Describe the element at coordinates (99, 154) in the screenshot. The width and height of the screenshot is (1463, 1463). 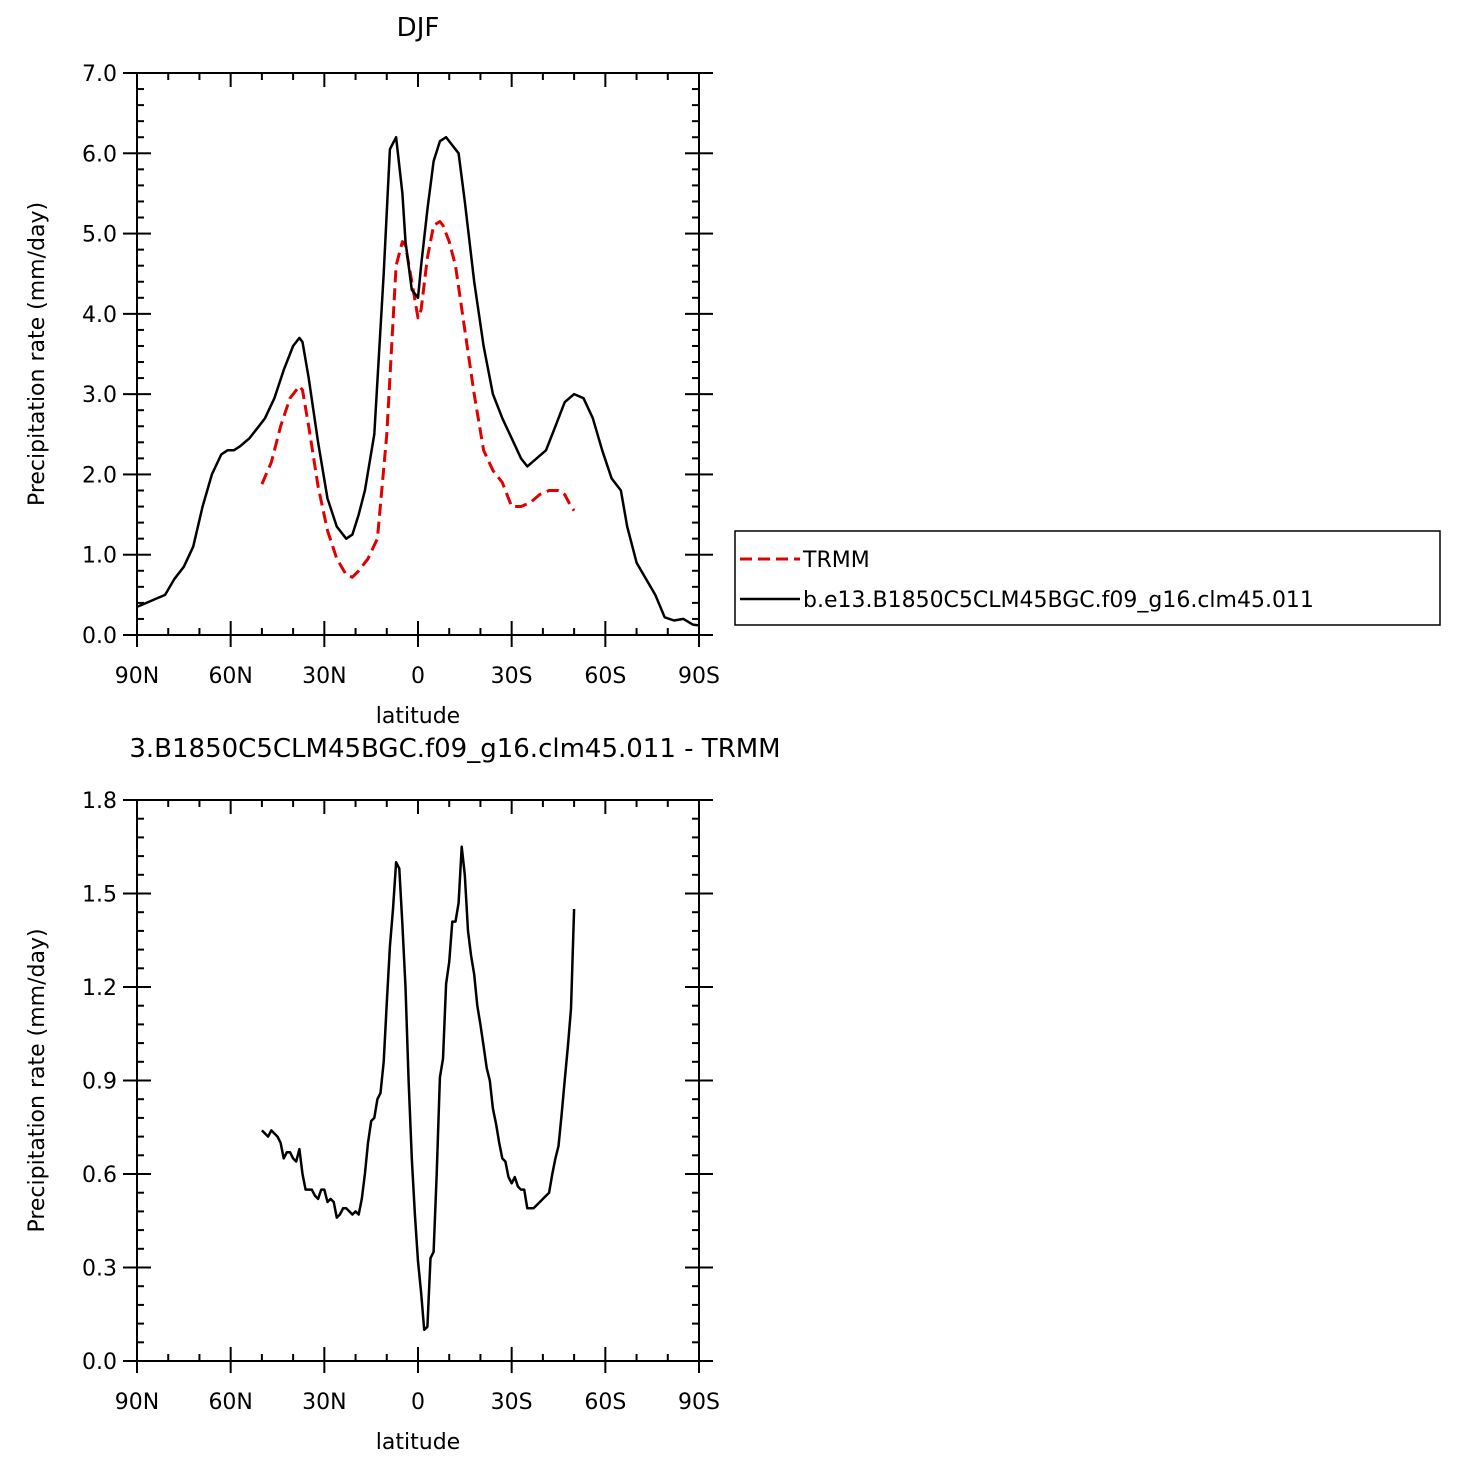
I see `y-tick-label: 6.0` at that location.